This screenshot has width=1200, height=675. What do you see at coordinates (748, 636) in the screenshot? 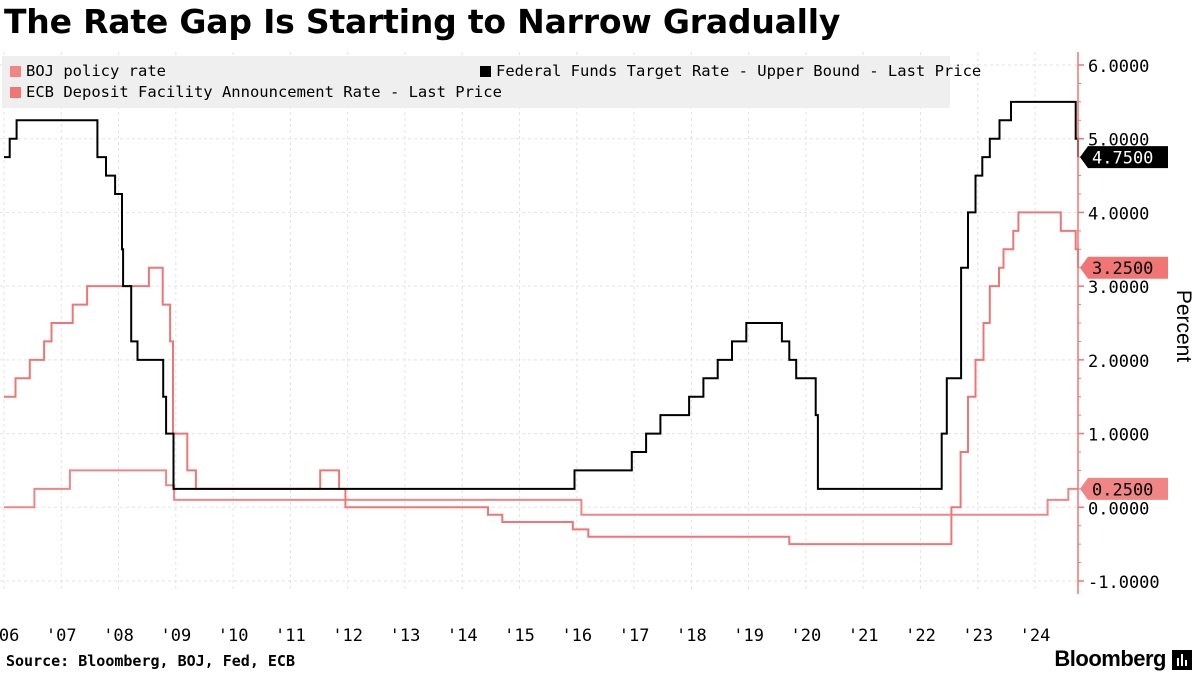
I see `x-tick-label: '19` at bounding box center [748, 636].